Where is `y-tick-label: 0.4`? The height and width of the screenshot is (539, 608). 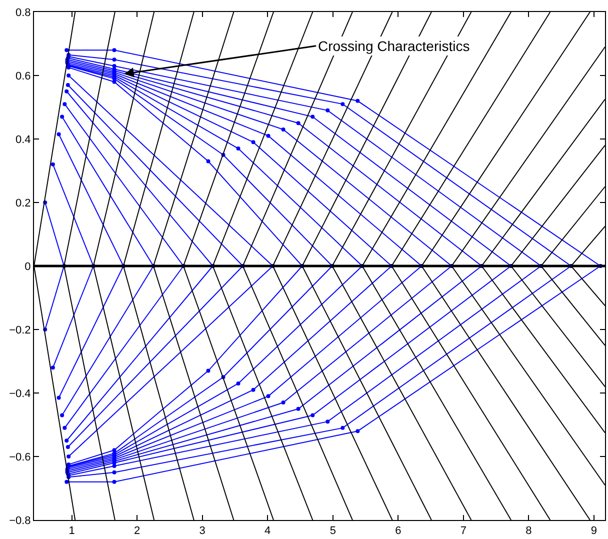 y-tick-label: 0.4 is located at coordinates (23, 140).